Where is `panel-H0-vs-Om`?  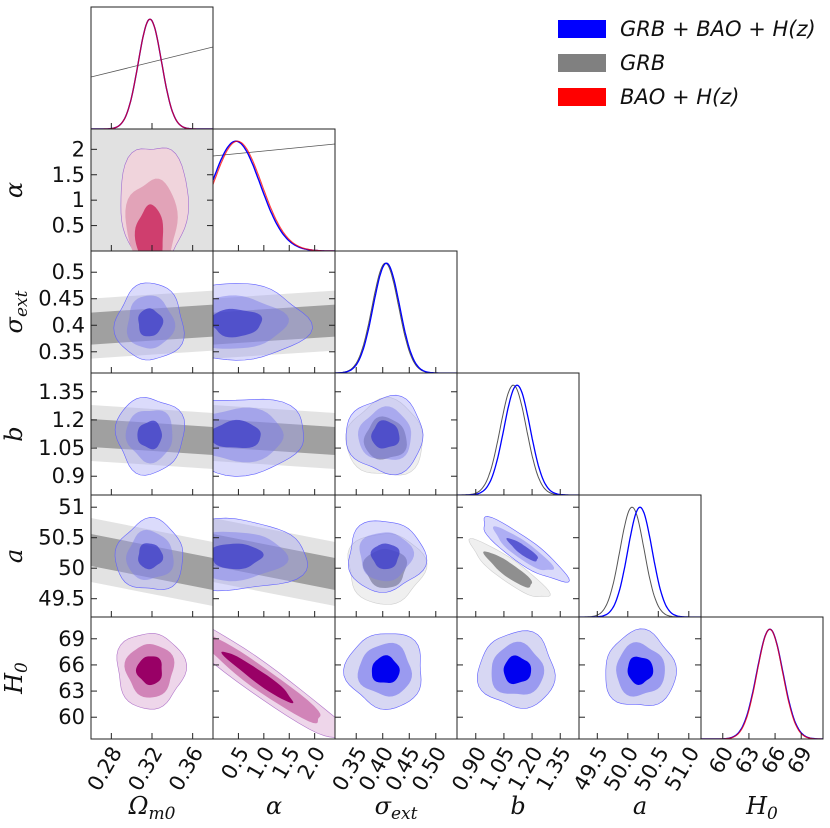
panel-H0-vs-Om is located at coordinates (152, 678).